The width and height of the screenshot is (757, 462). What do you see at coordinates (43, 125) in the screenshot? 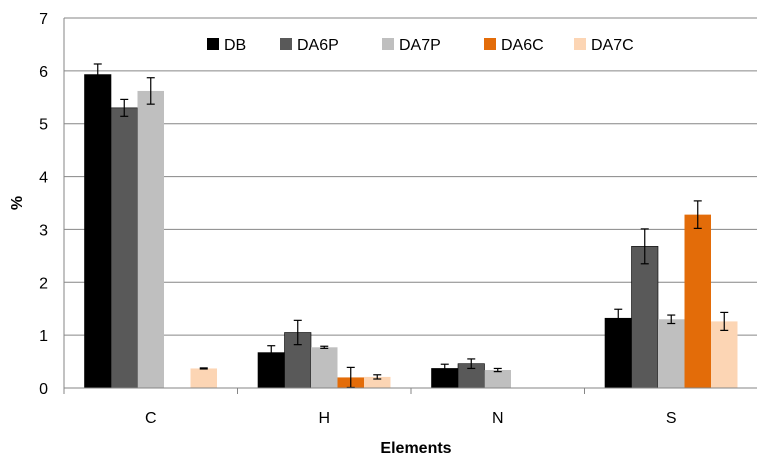
I see `y-tick-label: 5` at bounding box center [43, 125].